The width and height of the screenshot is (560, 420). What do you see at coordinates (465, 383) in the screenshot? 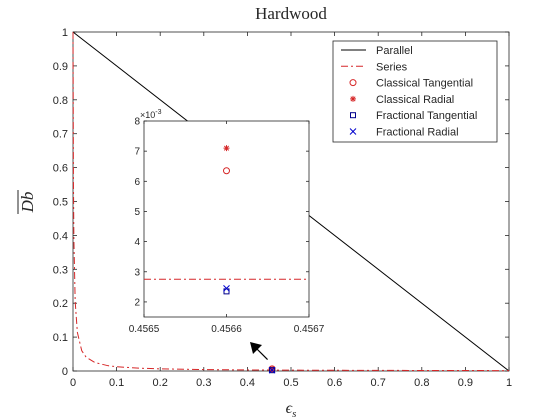
I see `x-tick-label: 0.9` at bounding box center [465, 383].